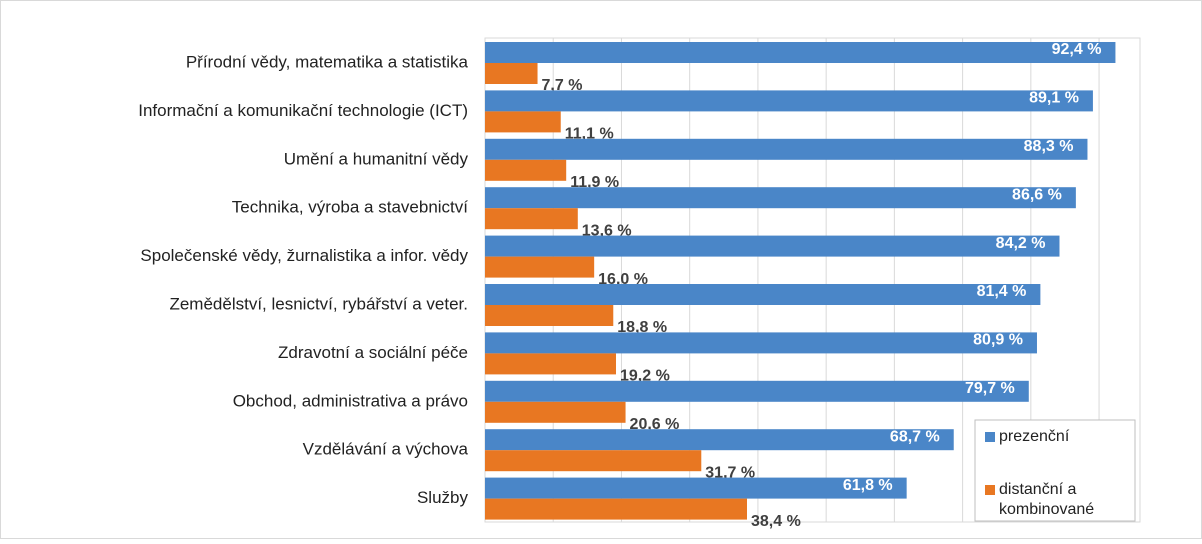 The width and height of the screenshot is (1202, 544). What do you see at coordinates (1021, 243) in the screenshot?
I see `value-label: 84,2 %` at bounding box center [1021, 243].